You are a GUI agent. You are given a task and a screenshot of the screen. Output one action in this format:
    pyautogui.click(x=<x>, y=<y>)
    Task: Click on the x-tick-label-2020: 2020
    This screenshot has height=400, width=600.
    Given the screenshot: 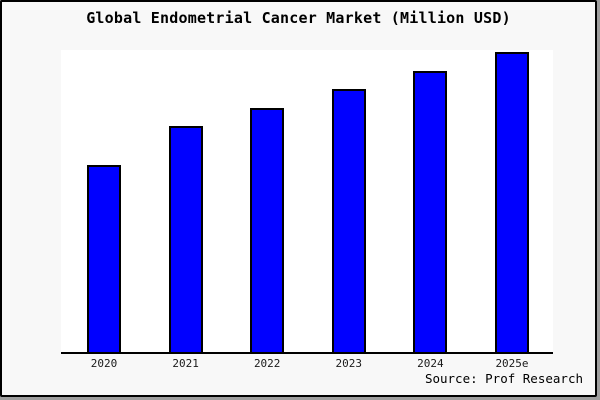 What is the action you would take?
    pyautogui.click(x=104, y=363)
    